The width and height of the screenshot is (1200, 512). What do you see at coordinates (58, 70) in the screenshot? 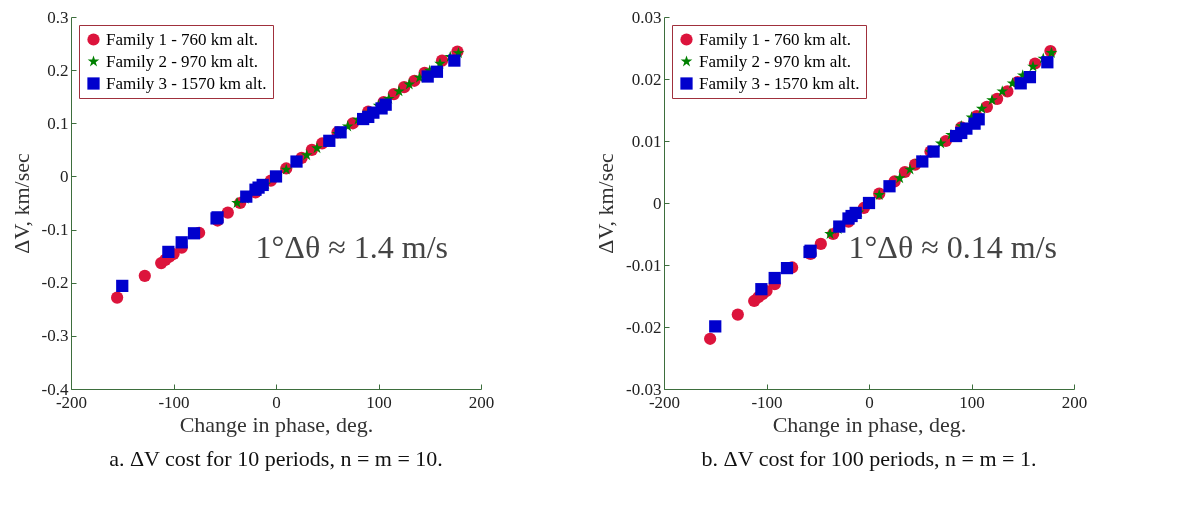
I see `y-tick-label: 0.2` at bounding box center [58, 70].